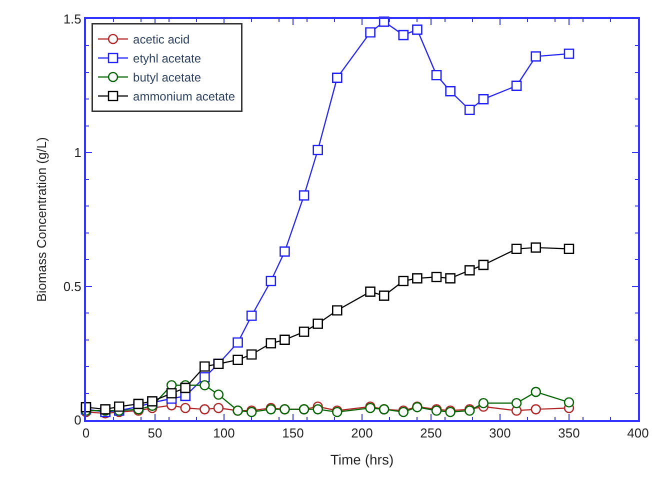 The image size is (670, 477). What do you see at coordinates (362, 459) in the screenshot?
I see `x-axis-title: Time (hrs)` at bounding box center [362, 459].